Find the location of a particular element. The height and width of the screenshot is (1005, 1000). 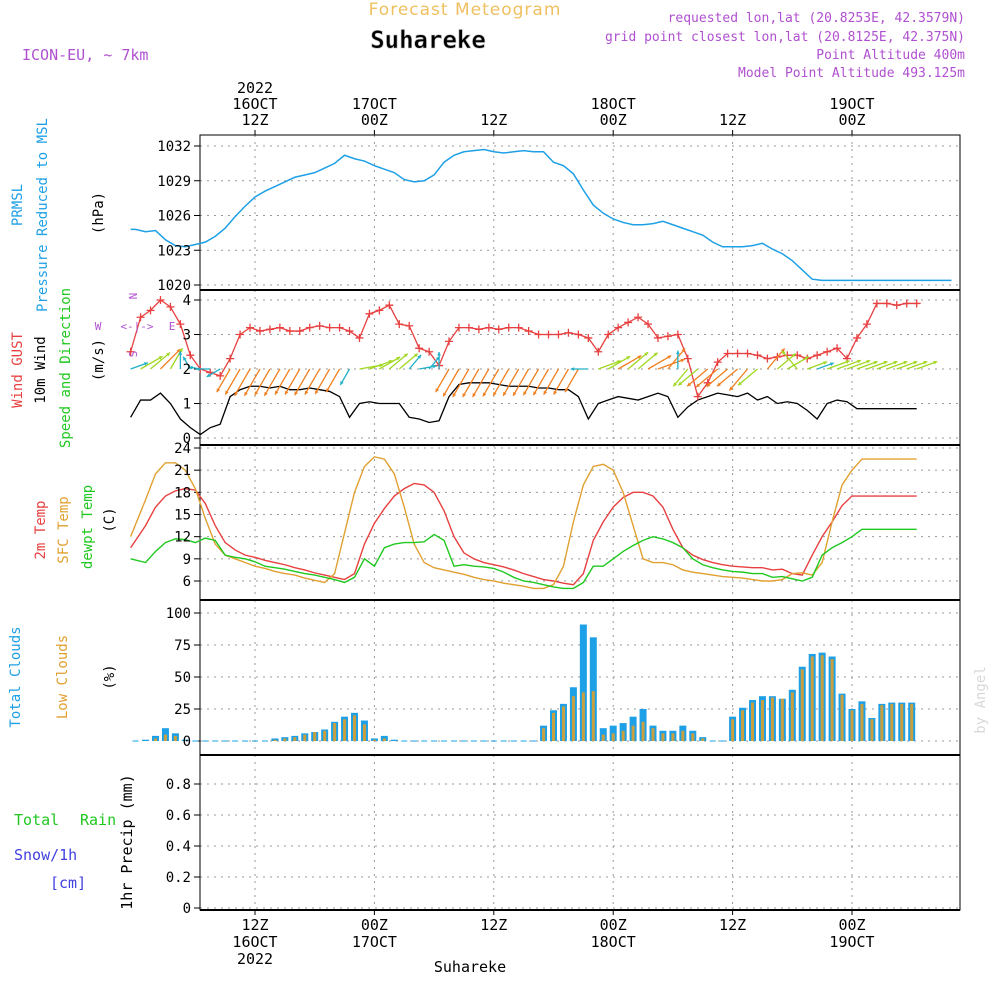

precip-label-snow-unit: [cm] is located at coordinates (68, 883).